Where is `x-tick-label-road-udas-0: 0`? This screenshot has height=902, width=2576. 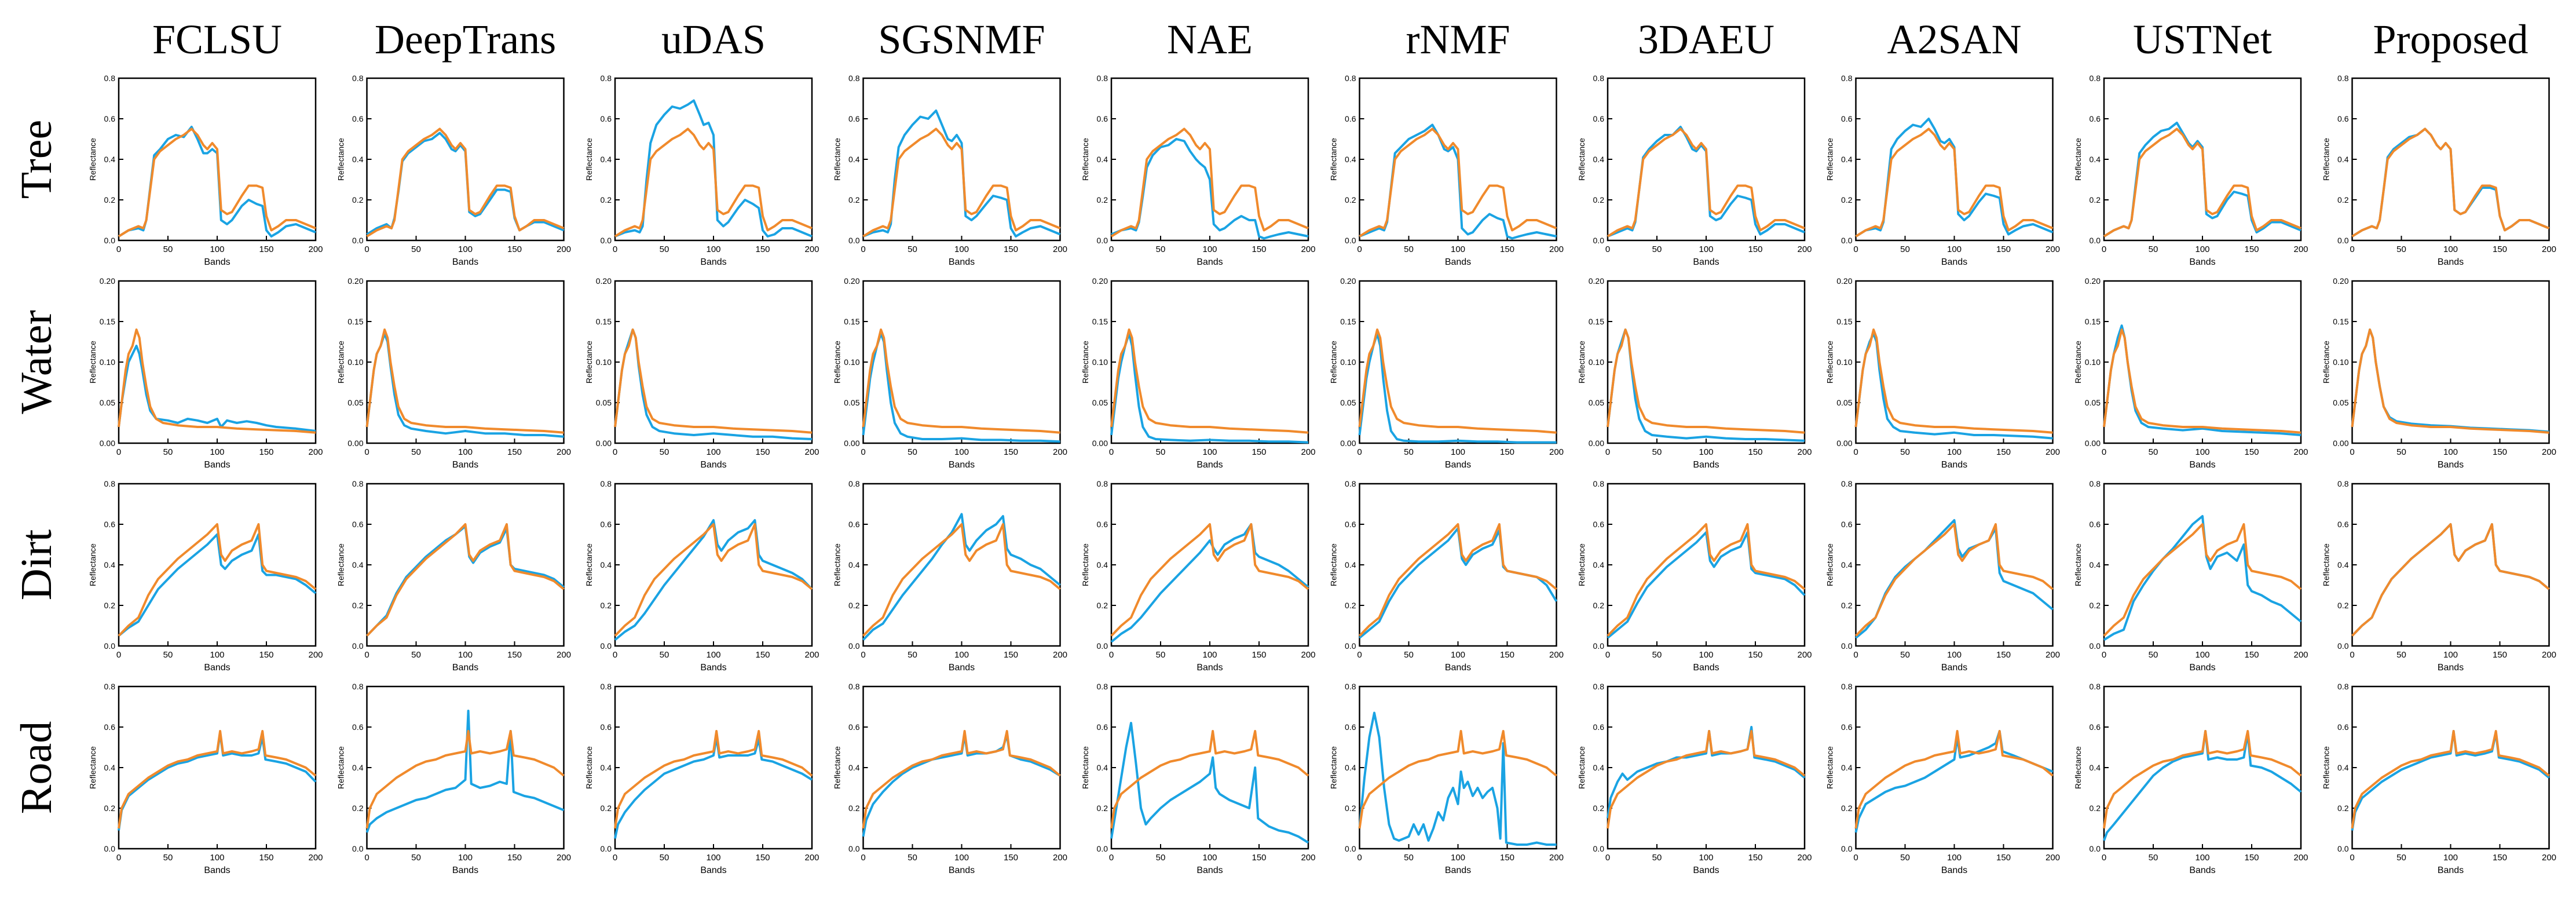 x-tick-label-road-udas-0: 0 is located at coordinates (615, 858).